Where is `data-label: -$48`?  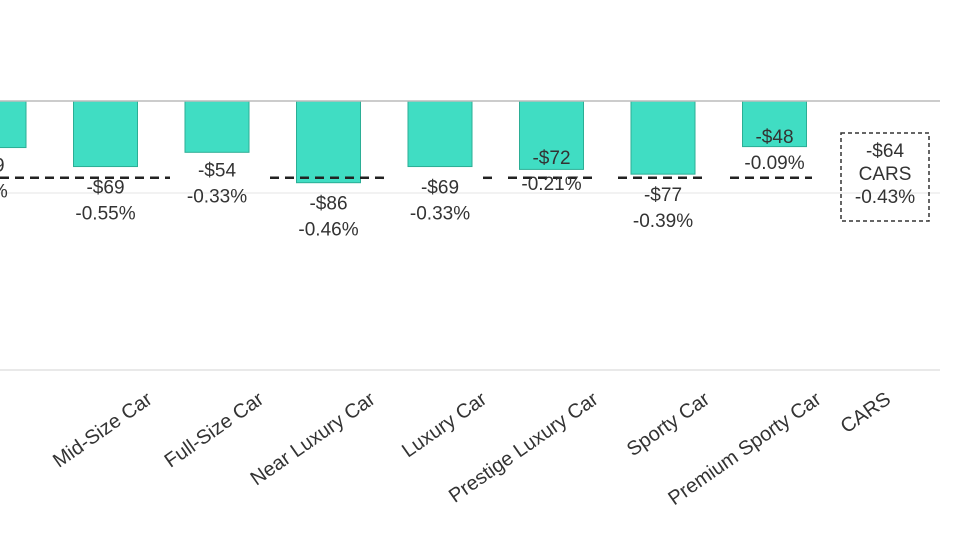 data-label: -$48 is located at coordinates (774, 137).